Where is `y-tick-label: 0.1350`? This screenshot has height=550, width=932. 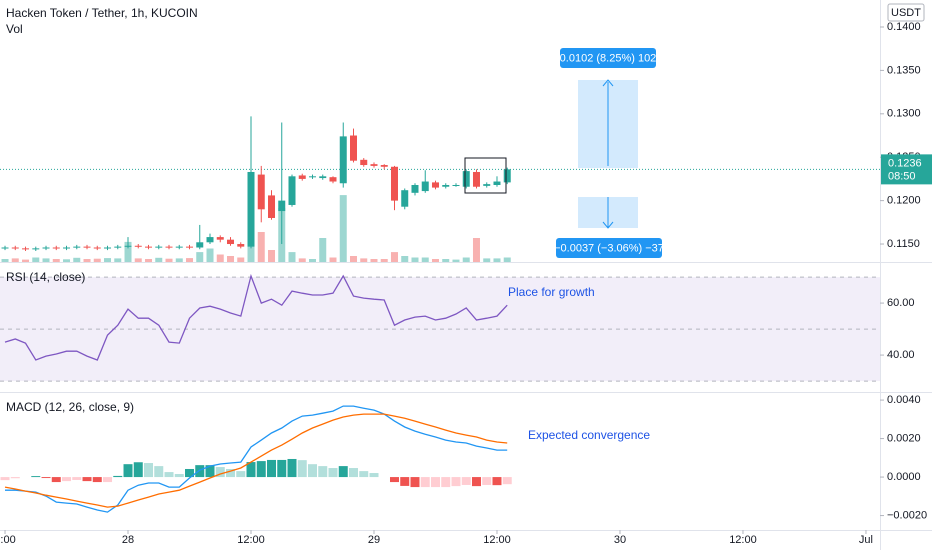 y-tick-label: 0.1350 is located at coordinates (904, 70).